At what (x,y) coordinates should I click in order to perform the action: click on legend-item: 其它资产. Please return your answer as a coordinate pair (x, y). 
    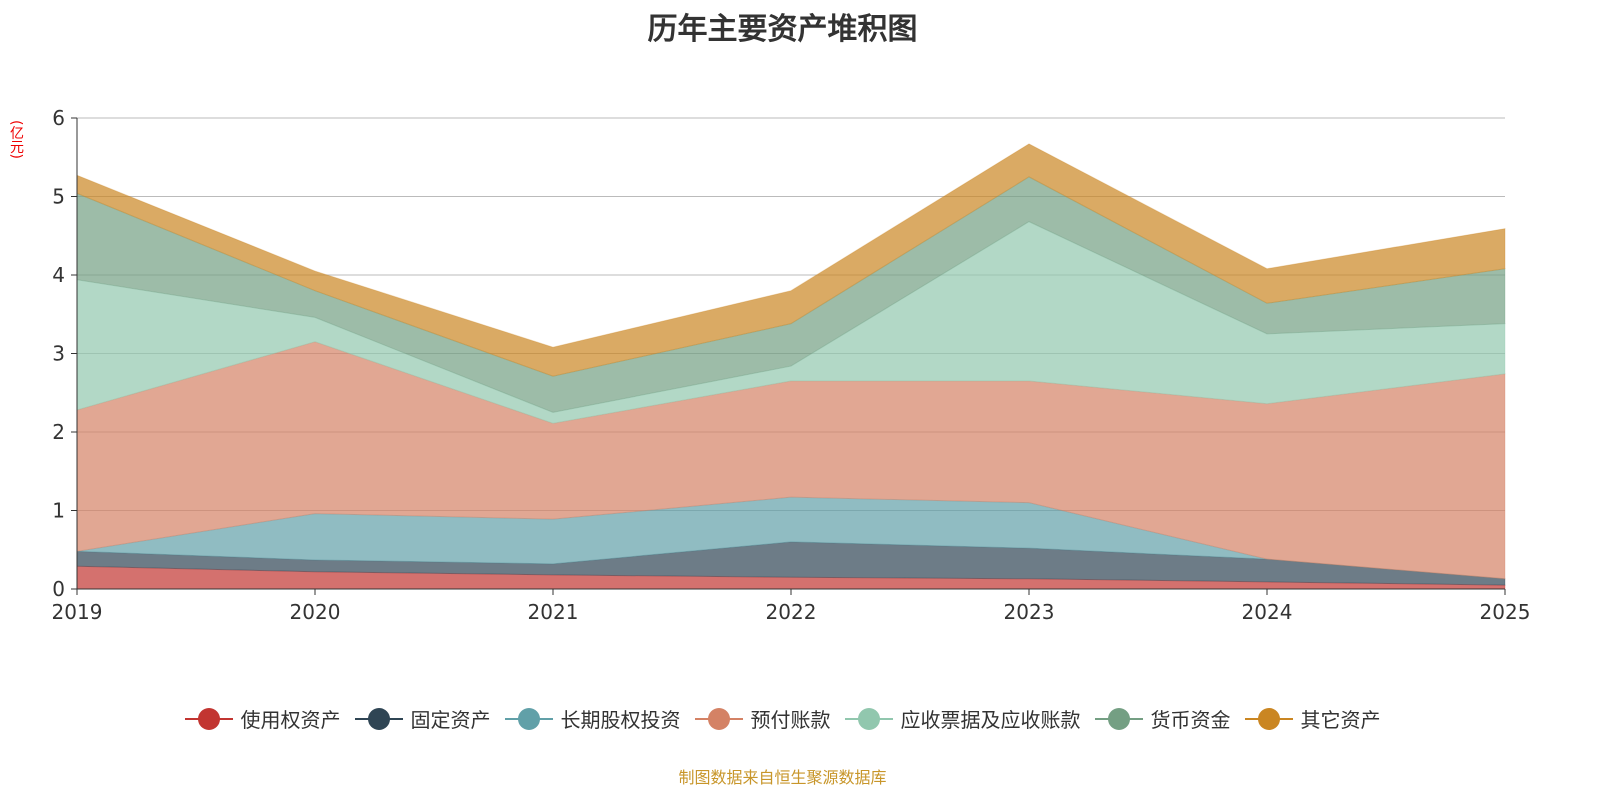
    Looking at the image, I should click on (1312, 718).